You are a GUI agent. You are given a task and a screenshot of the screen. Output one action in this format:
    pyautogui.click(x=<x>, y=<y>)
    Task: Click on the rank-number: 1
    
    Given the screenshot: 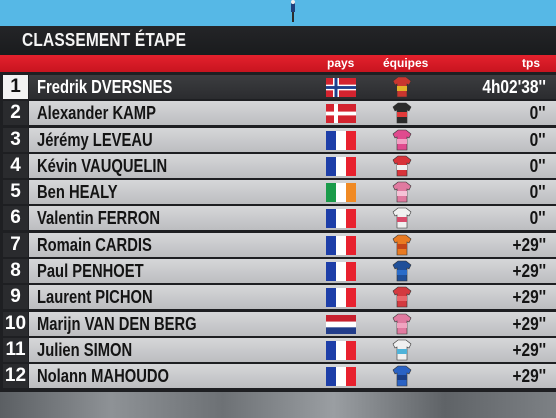 What is the action you would take?
    pyautogui.click(x=15, y=87)
    